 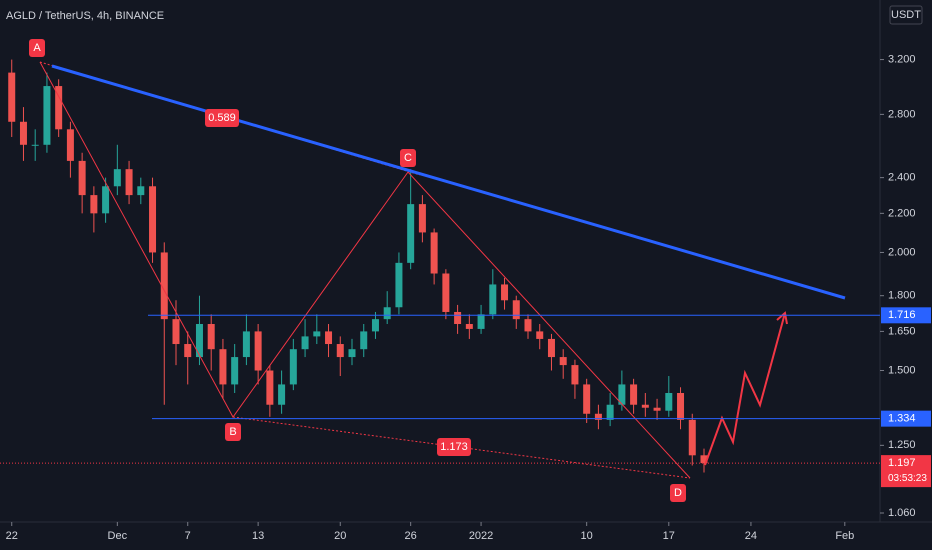 What do you see at coordinates (906, 471) in the screenshot?
I see `last-price-badge` at bounding box center [906, 471].